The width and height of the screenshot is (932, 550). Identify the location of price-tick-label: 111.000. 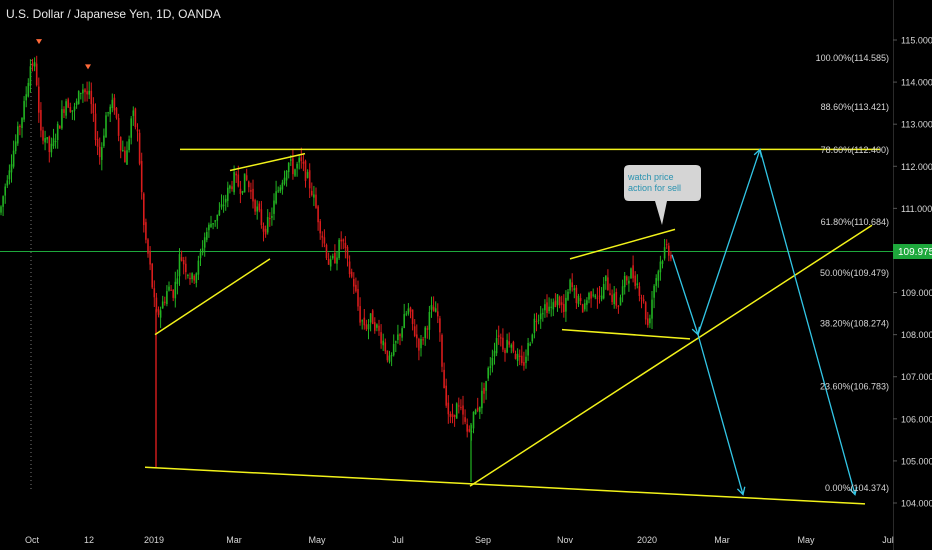
(916, 209).